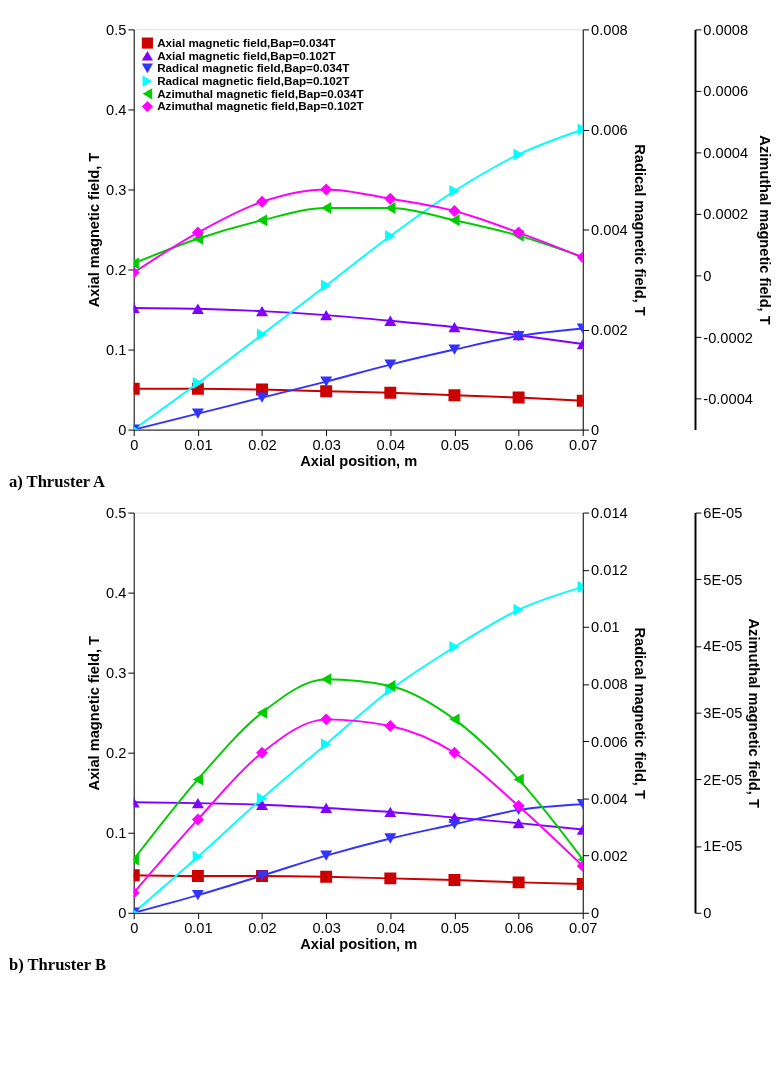  I want to click on y2-tick-label: 0.014, so click(609, 512).